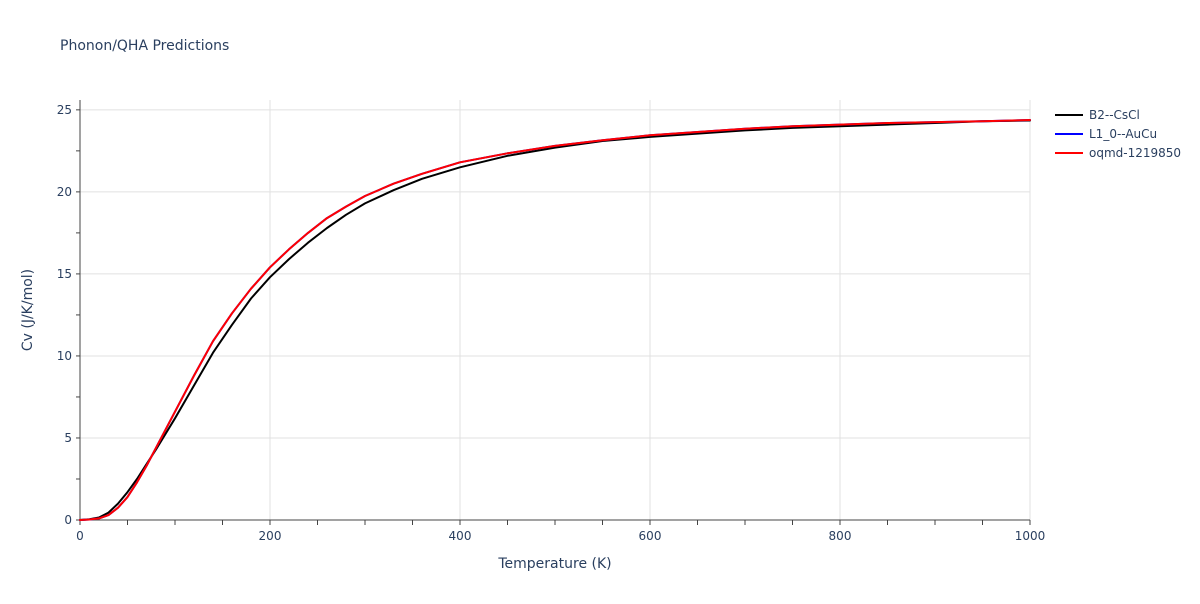 This screenshot has height=604, width=1200. I want to click on legend-item: L1_0--AuCu, so click(1106, 134).